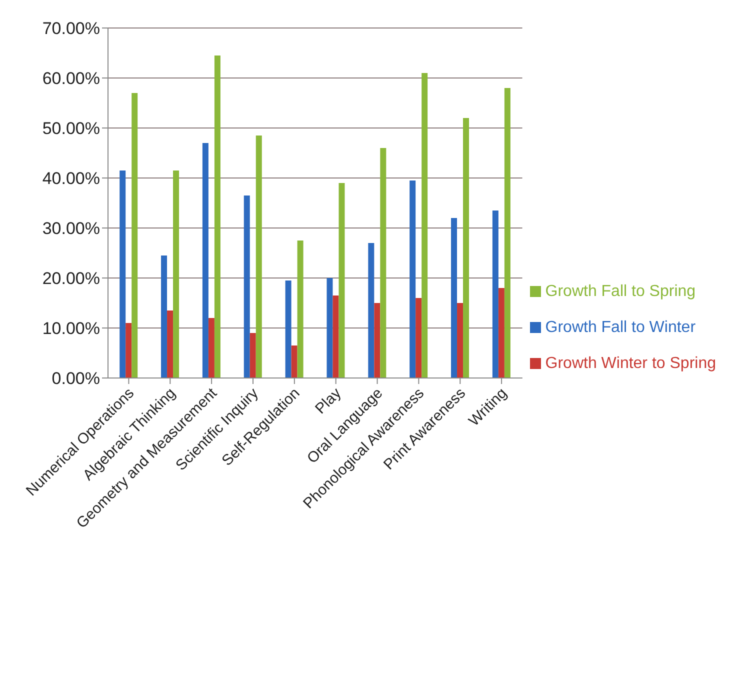 This screenshot has width=744, height=683. I want to click on y-tick-label: 70.00%, so click(71, 28).